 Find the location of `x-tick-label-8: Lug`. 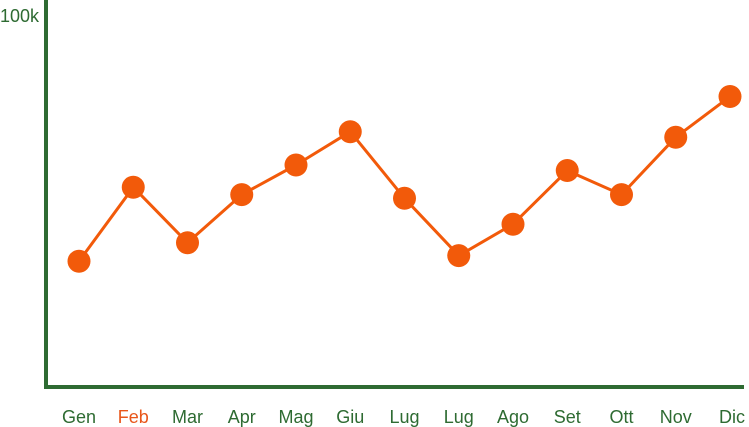

x-tick-label-8: Lug is located at coordinates (459, 417).